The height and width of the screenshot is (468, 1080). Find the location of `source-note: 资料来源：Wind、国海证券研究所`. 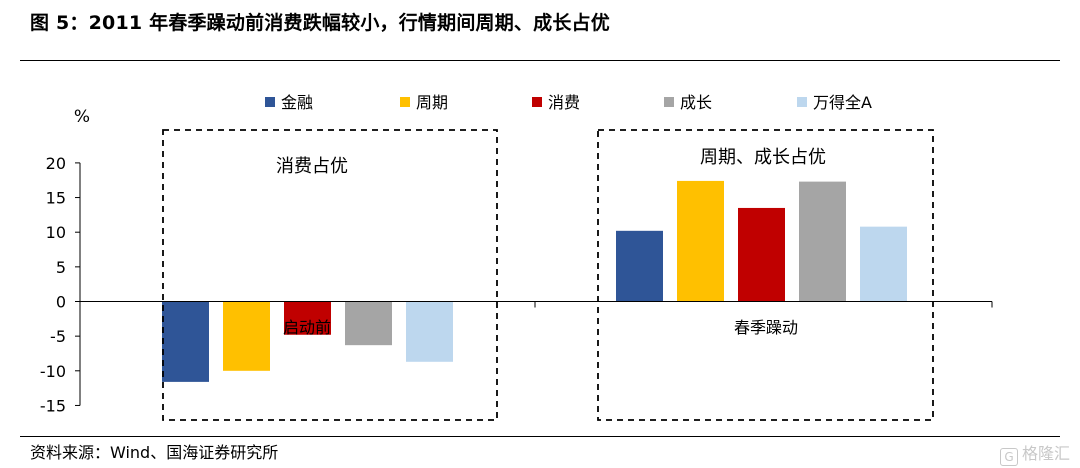

source-note: 资料来源：Wind、国海证券研究所 is located at coordinates (154, 452).